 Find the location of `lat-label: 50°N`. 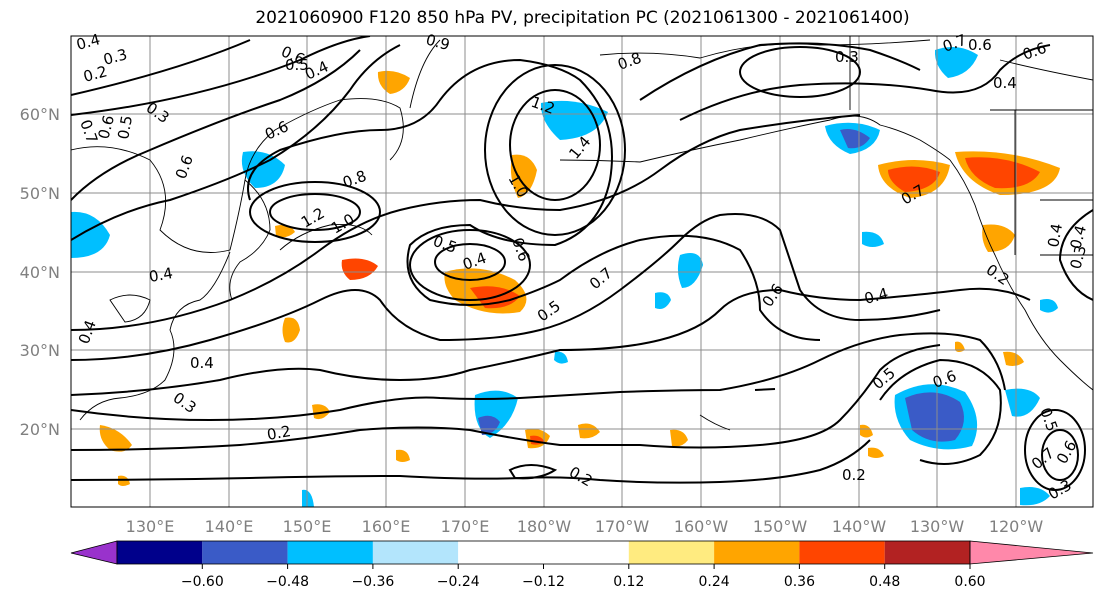

lat-label: 50°N is located at coordinates (40, 193).